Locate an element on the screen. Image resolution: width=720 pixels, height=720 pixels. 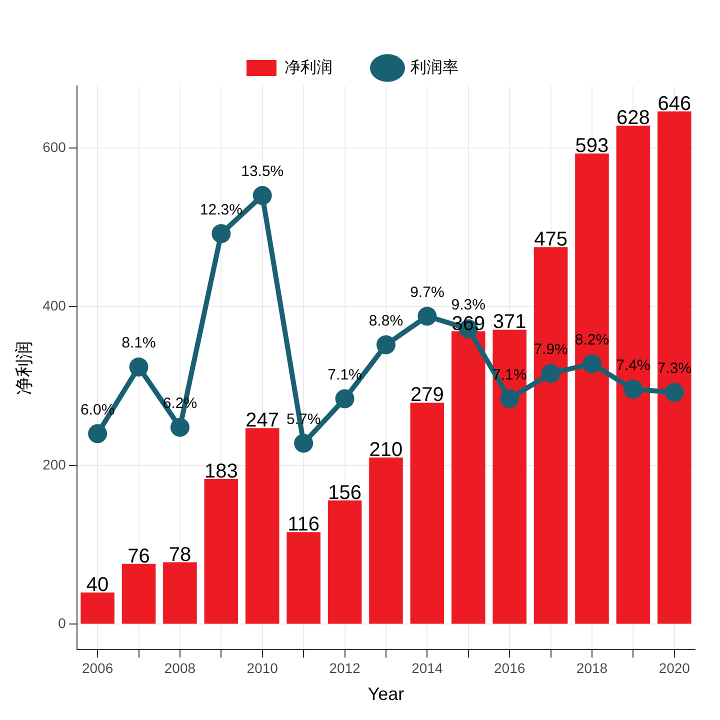
data-label: 76 is located at coordinates (139, 556).